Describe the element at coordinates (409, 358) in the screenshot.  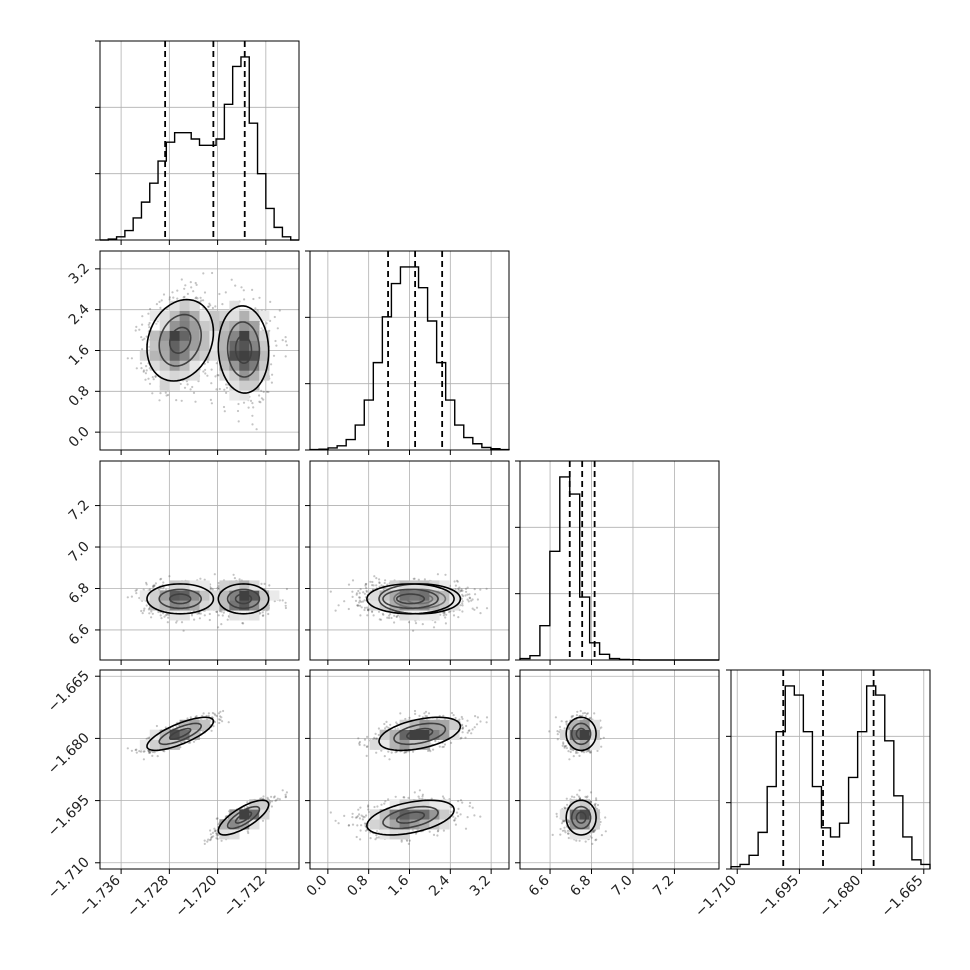
I see `histogram-step` at that location.